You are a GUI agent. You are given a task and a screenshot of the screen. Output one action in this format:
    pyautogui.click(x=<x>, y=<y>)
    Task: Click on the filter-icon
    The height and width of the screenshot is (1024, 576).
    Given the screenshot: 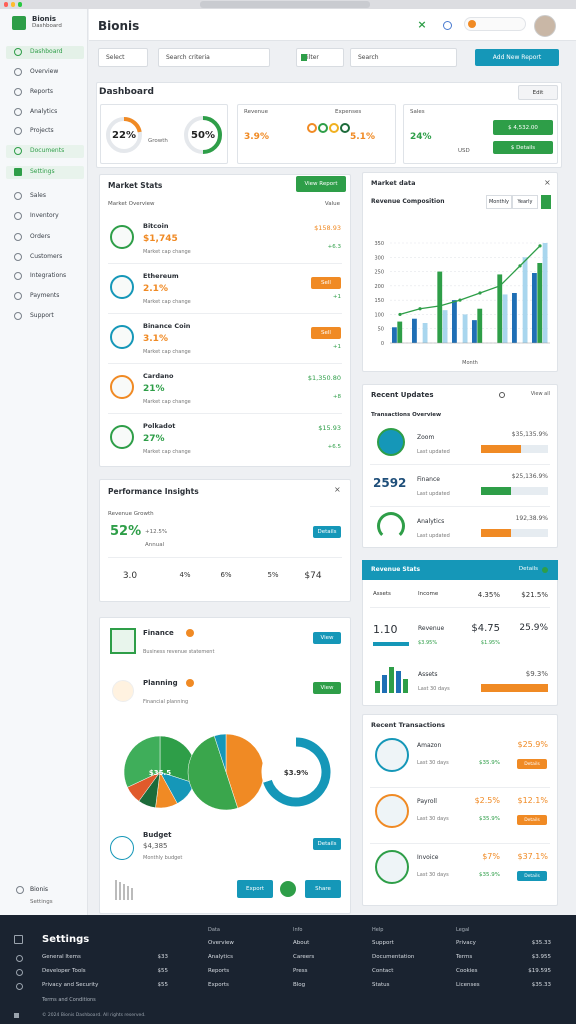 What is the action you would take?
    pyautogui.click(x=304, y=57)
    